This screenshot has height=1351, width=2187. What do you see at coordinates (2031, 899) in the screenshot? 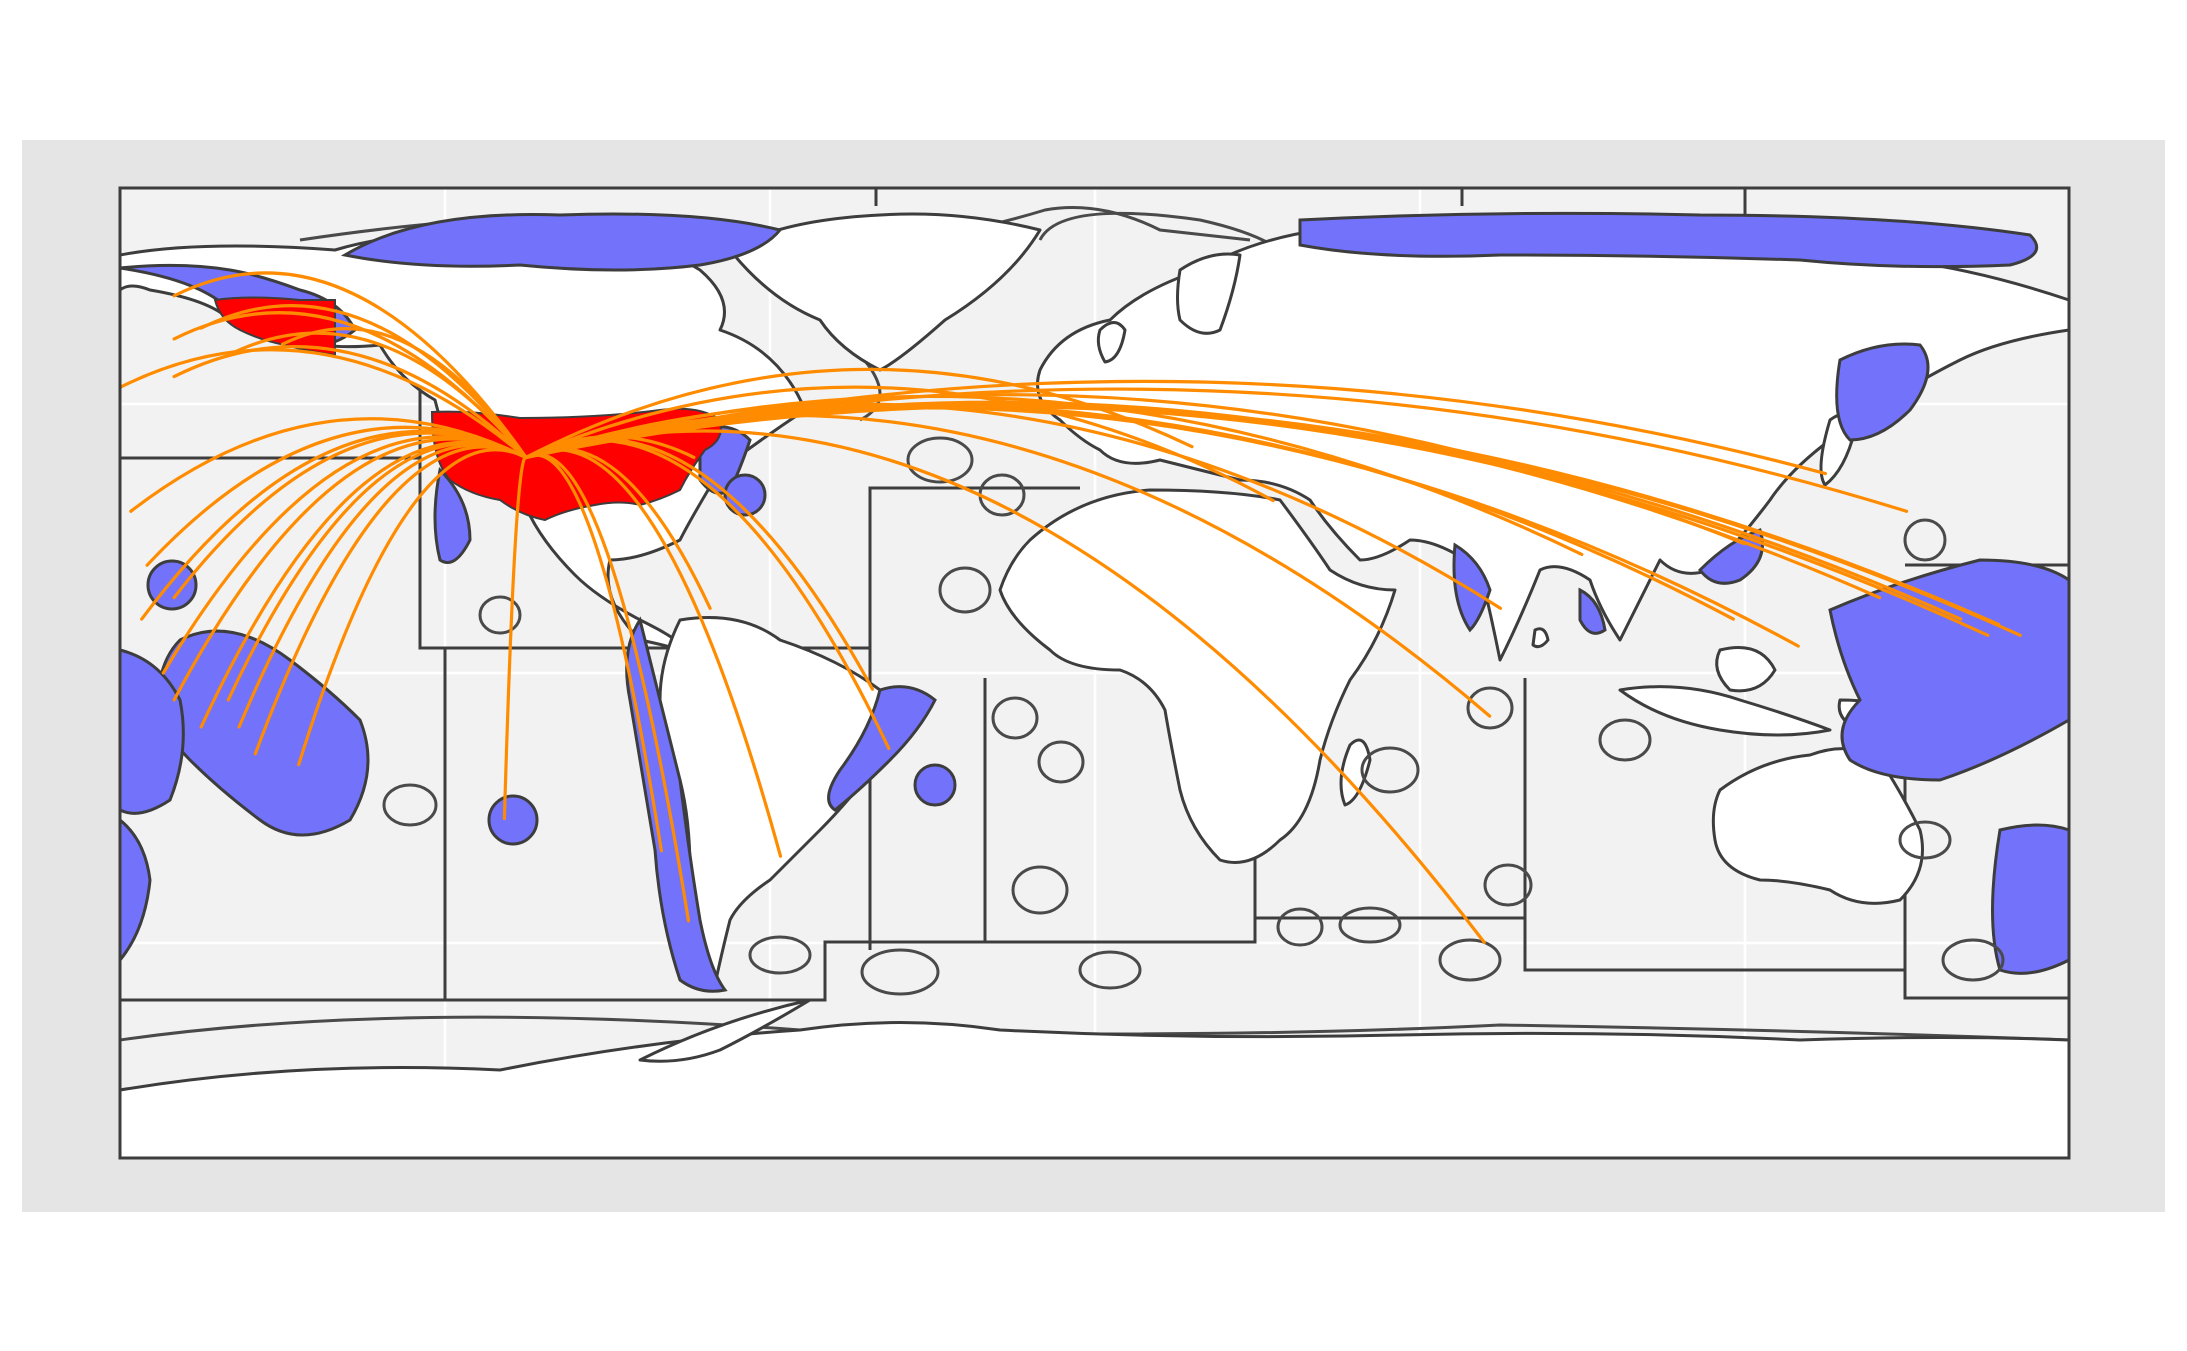
I see `oceania-east-eez` at bounding box center [2031, 899].